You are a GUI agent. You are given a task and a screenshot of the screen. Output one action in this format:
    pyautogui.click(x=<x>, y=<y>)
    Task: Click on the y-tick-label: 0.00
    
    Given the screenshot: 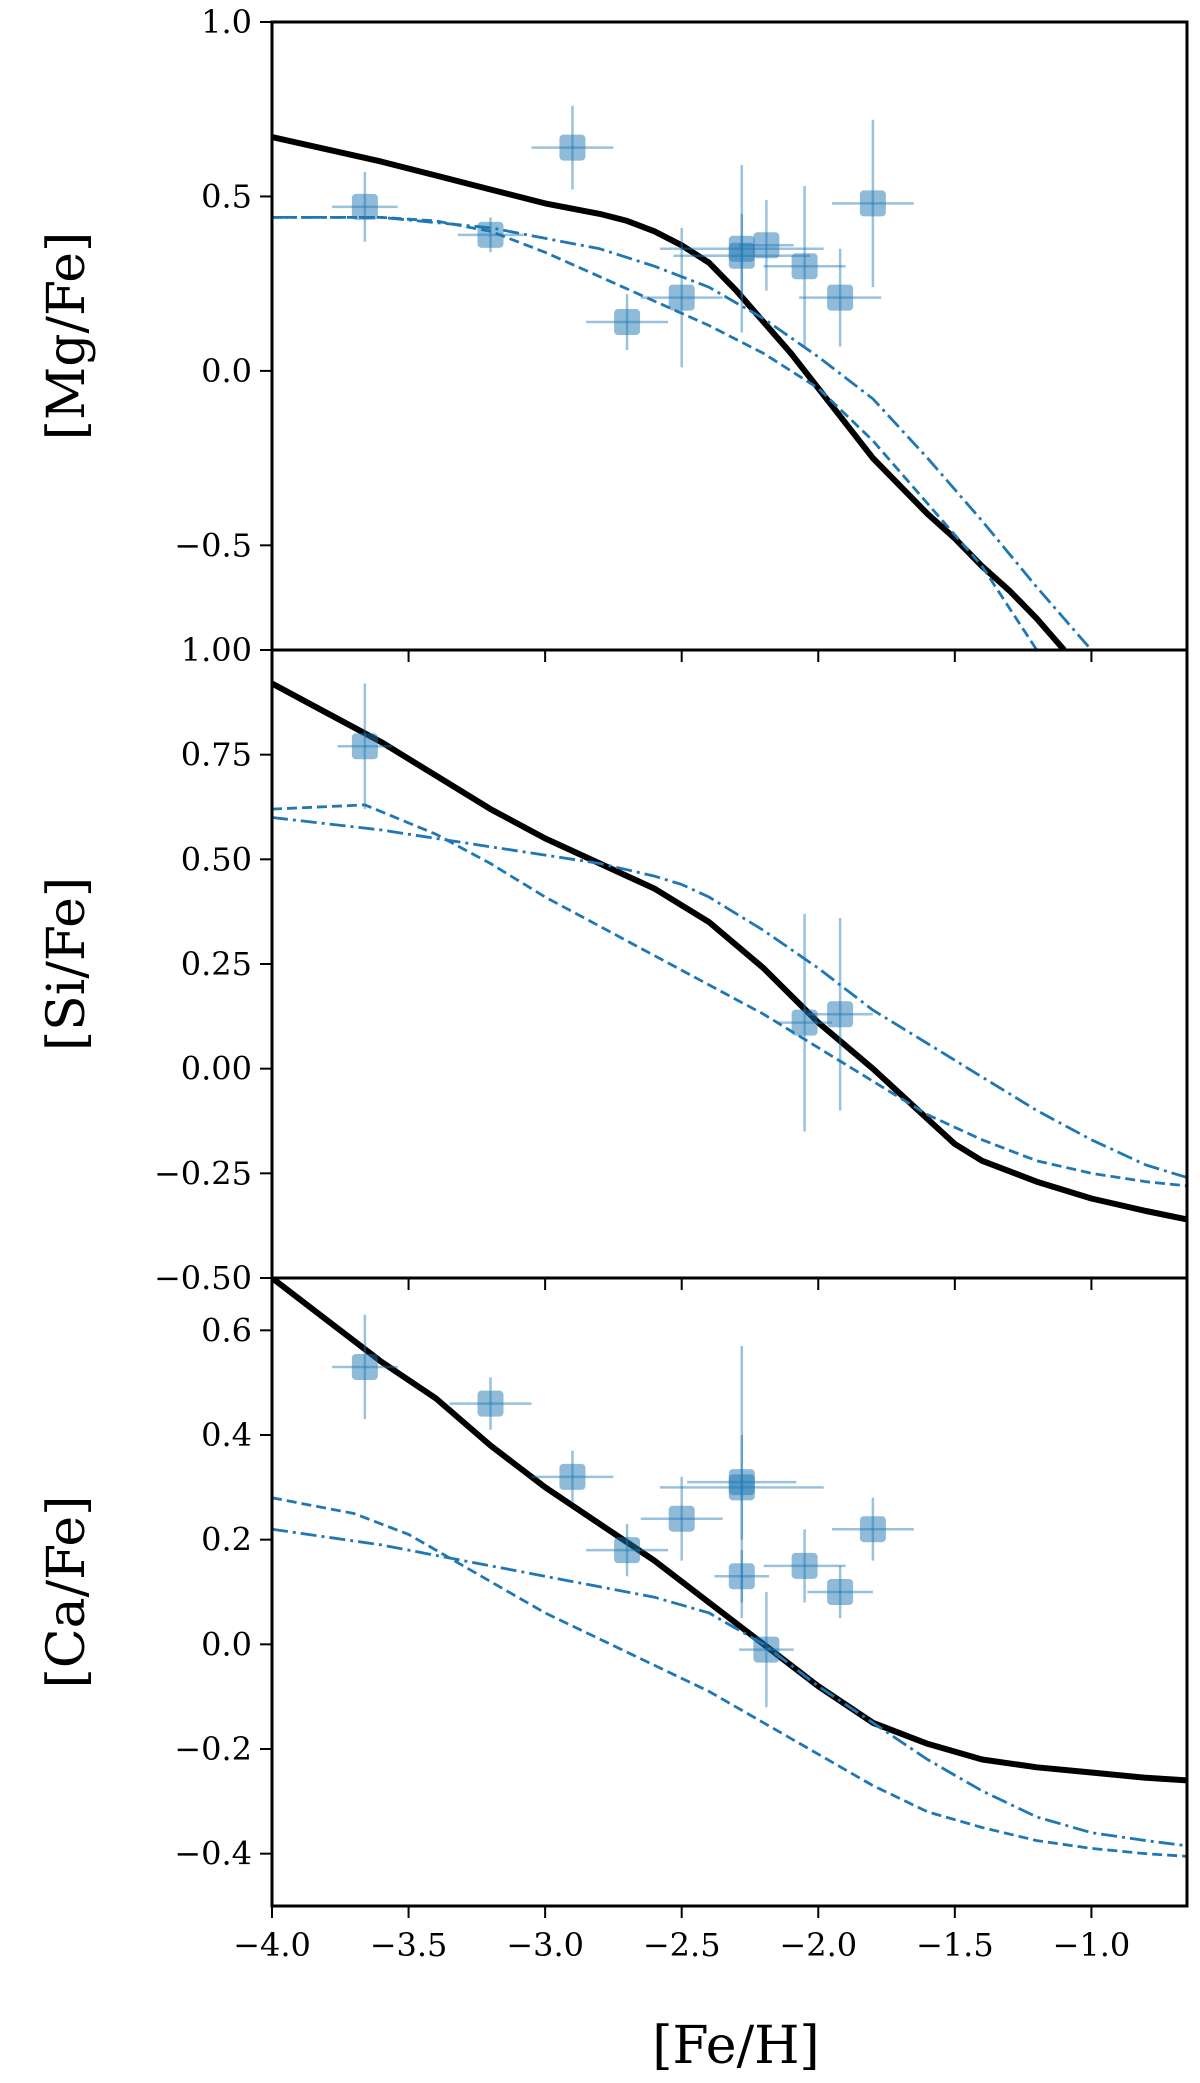 What is the action you would take?
    pyautogui.click(x=216, y=1069)
    